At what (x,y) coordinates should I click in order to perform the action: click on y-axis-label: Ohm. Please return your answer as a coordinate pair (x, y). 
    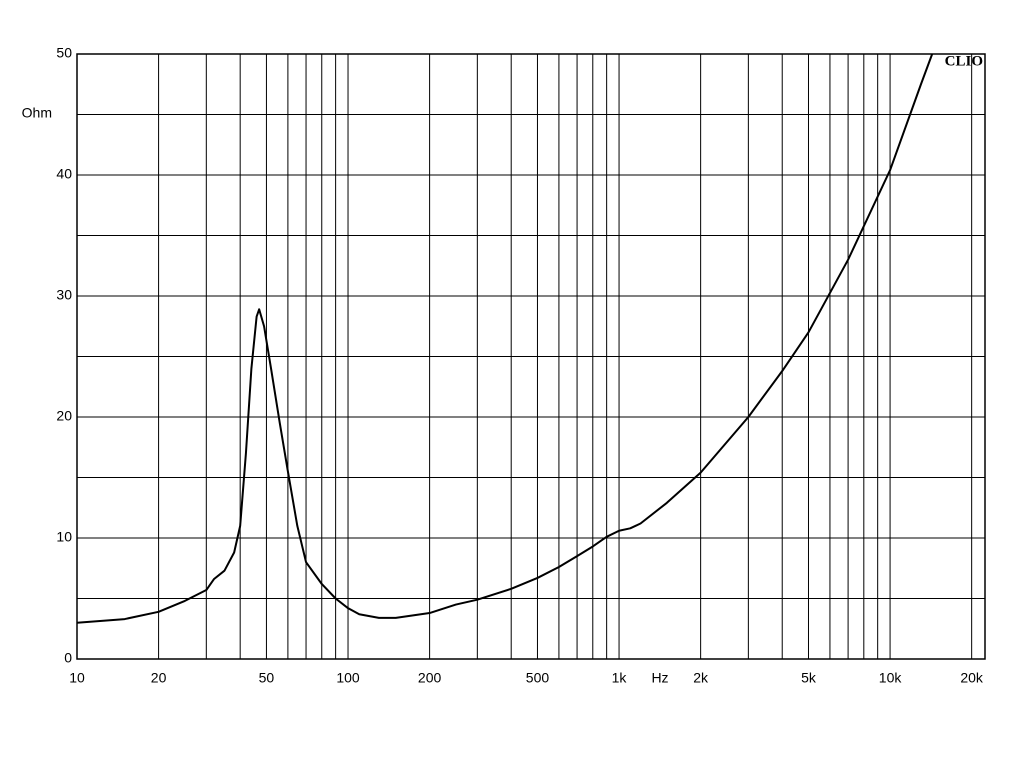
    Looking at the image, I should click on (37, 113).